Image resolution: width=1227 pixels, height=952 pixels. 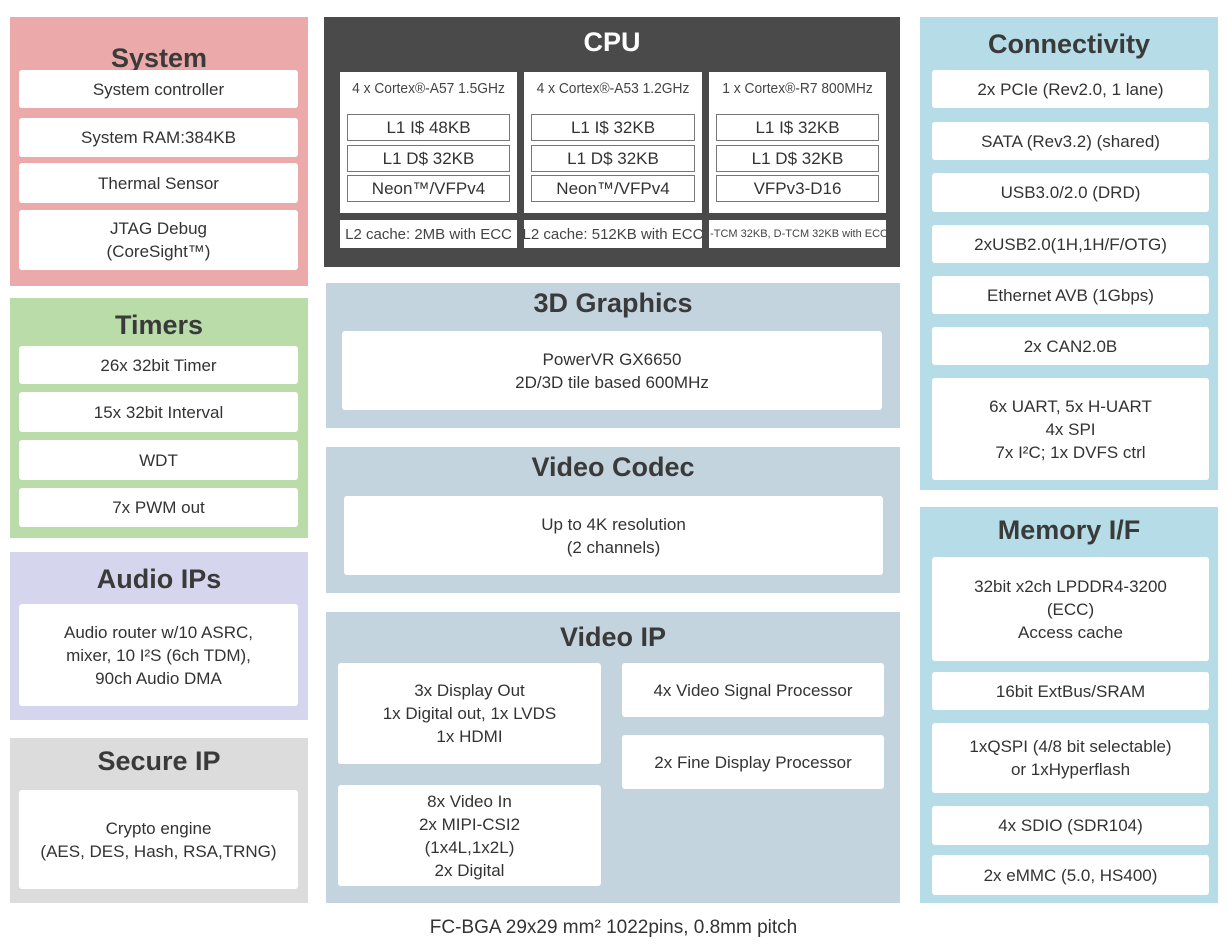 What do you see at coordinates (1070, 875) in the screenshot?
I see `memory-item: 2x eMMC (5.0, HS400)` at bounding box center [1070, 875].